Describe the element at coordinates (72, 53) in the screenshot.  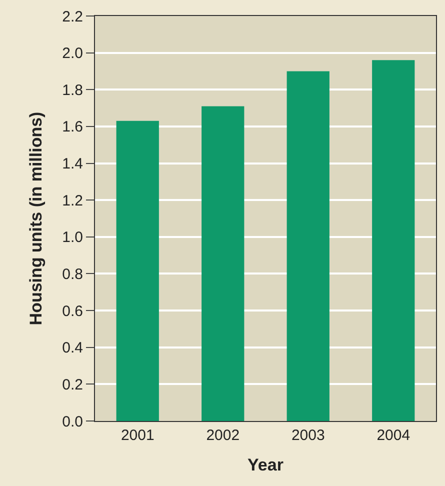
I see `text: 2.0` at that location.